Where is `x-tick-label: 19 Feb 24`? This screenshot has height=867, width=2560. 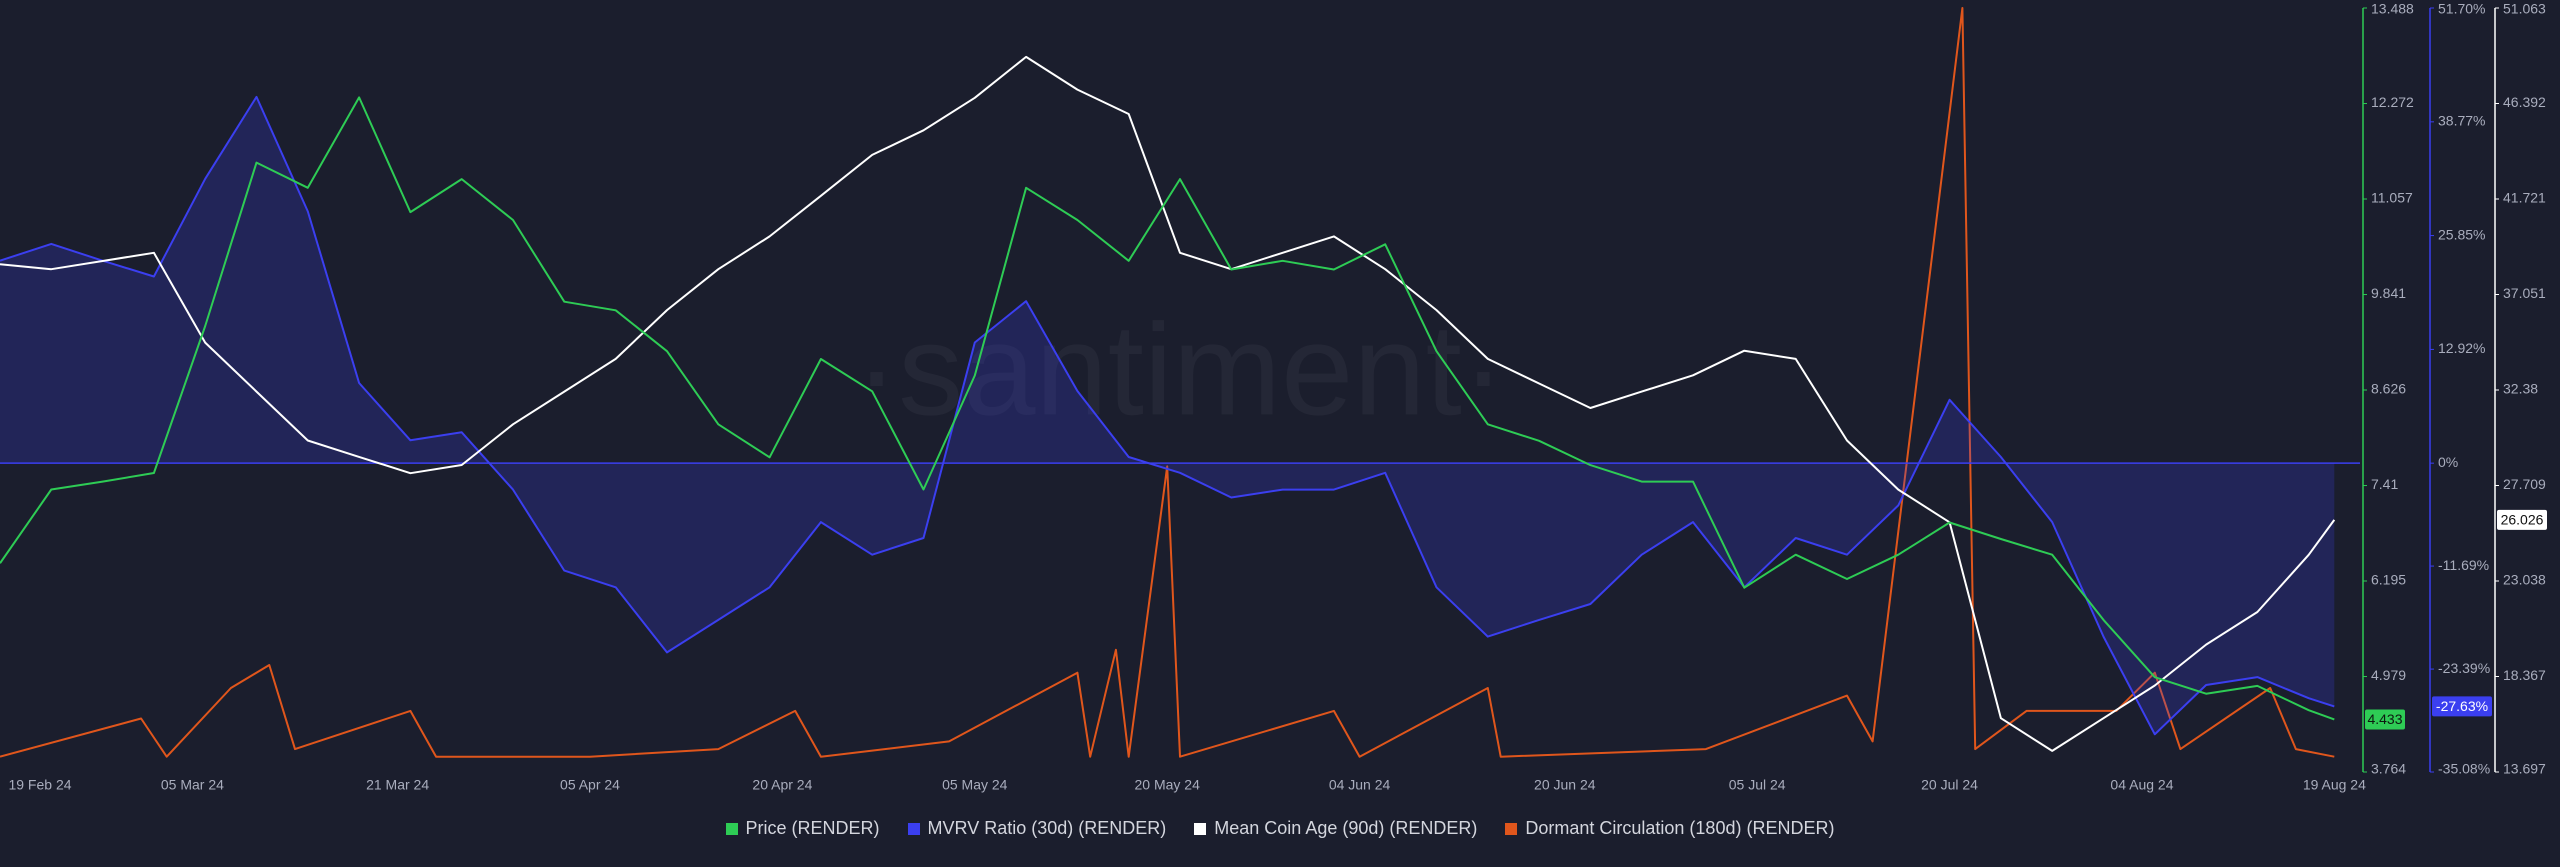 x-tick-label: 19 Feb 24 is located at coordinates (39, 785).